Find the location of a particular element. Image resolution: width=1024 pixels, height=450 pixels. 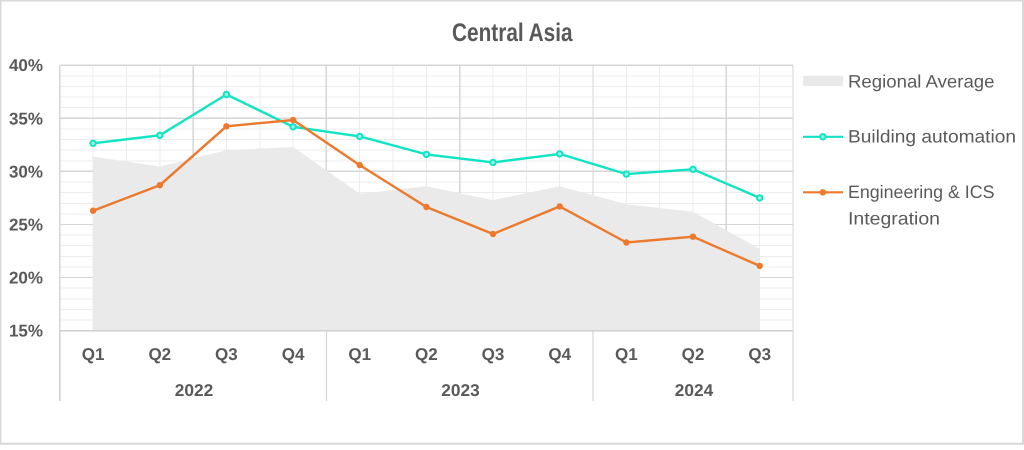

svg-text: Regional Average is located at coordinates (921, 82).